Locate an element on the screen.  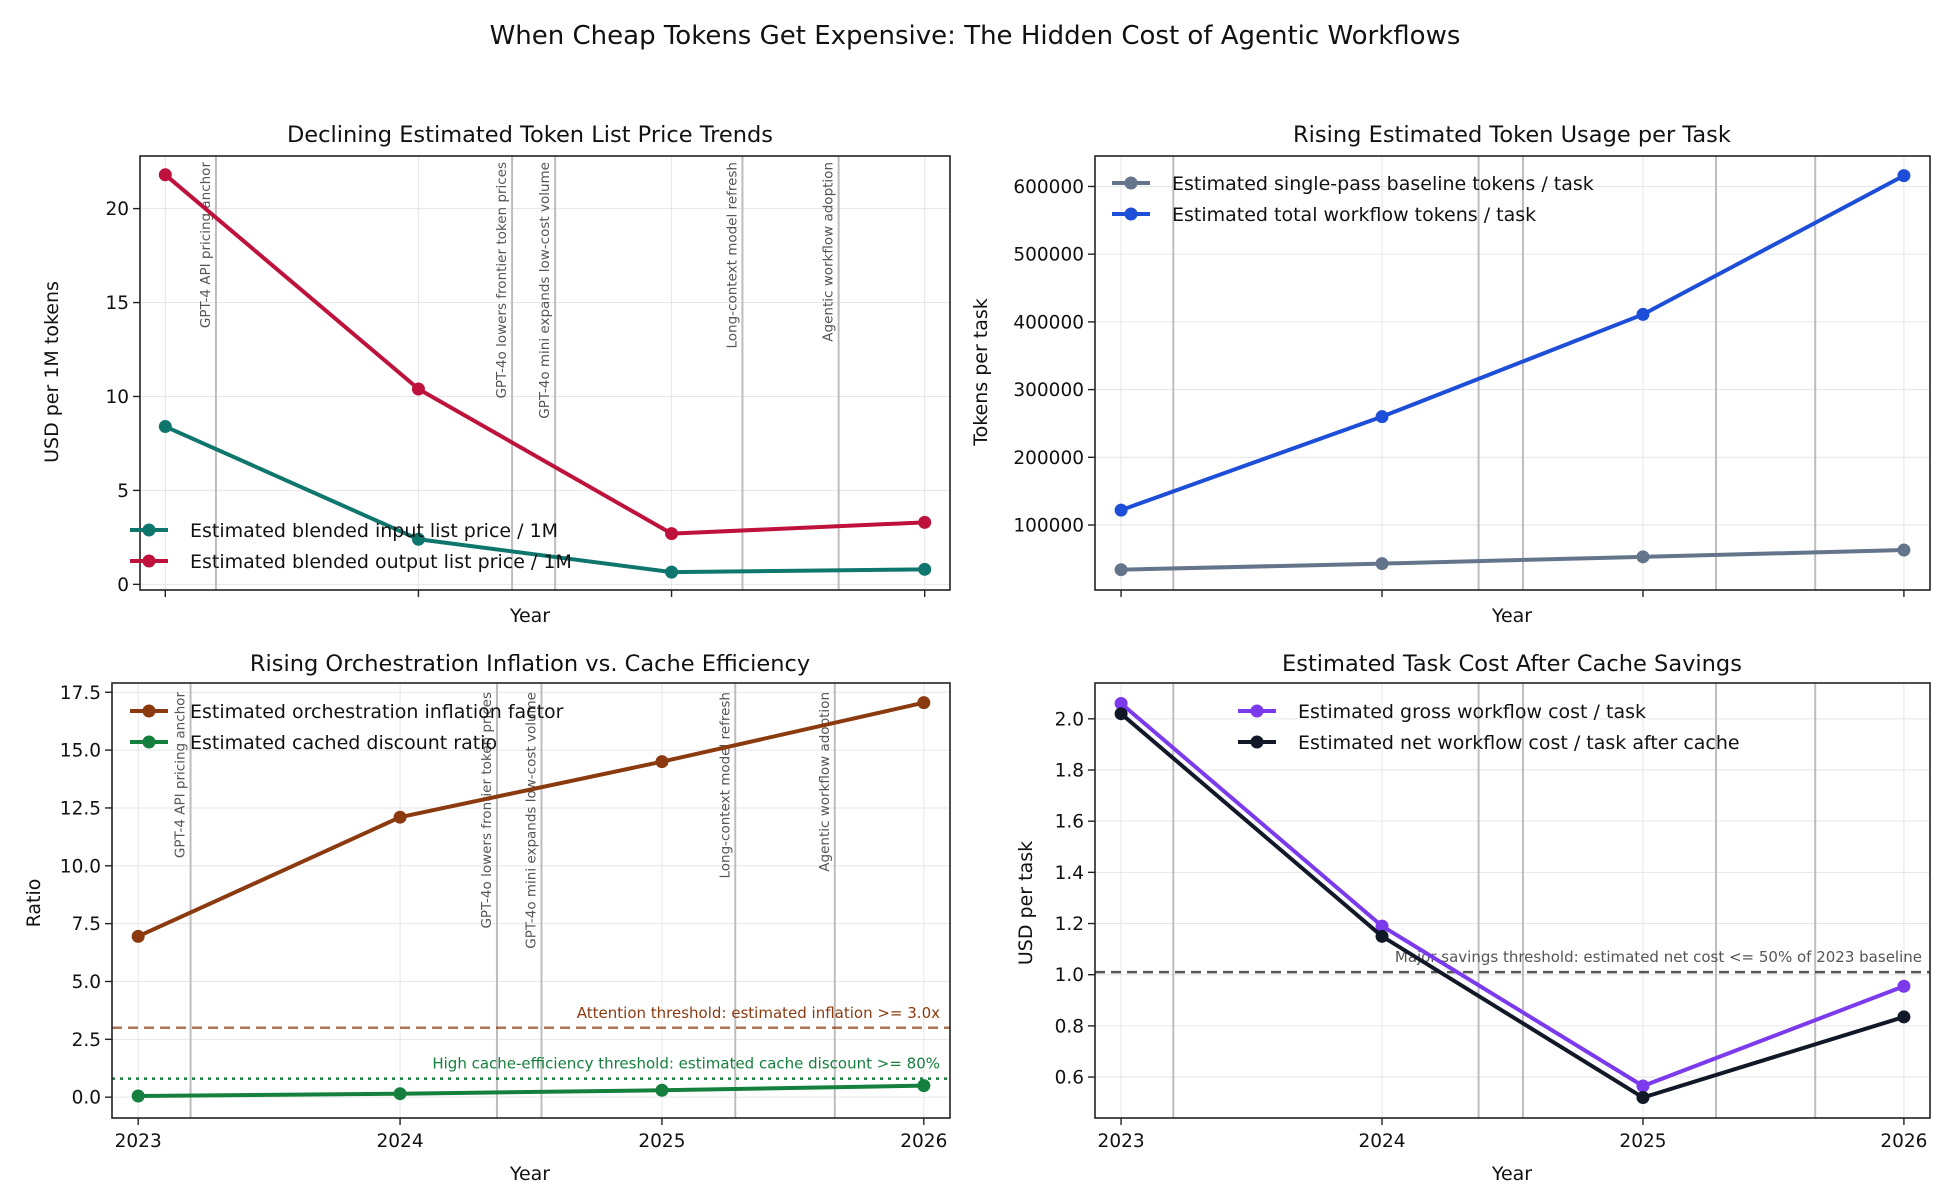
x-tick-label: 2025 is located at coordinates (661, 1141).